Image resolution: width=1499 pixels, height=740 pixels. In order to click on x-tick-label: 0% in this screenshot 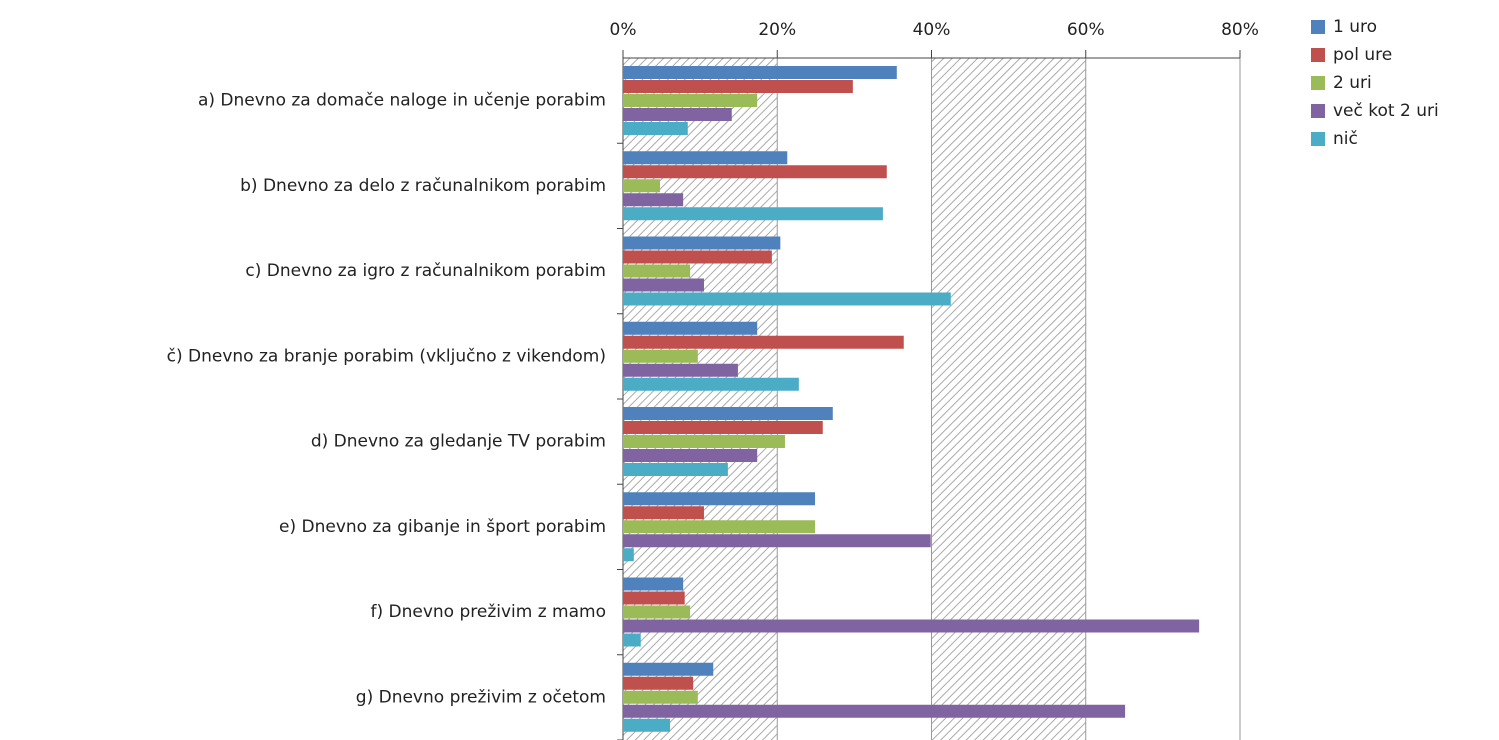, I will do `click(623, 30)`.